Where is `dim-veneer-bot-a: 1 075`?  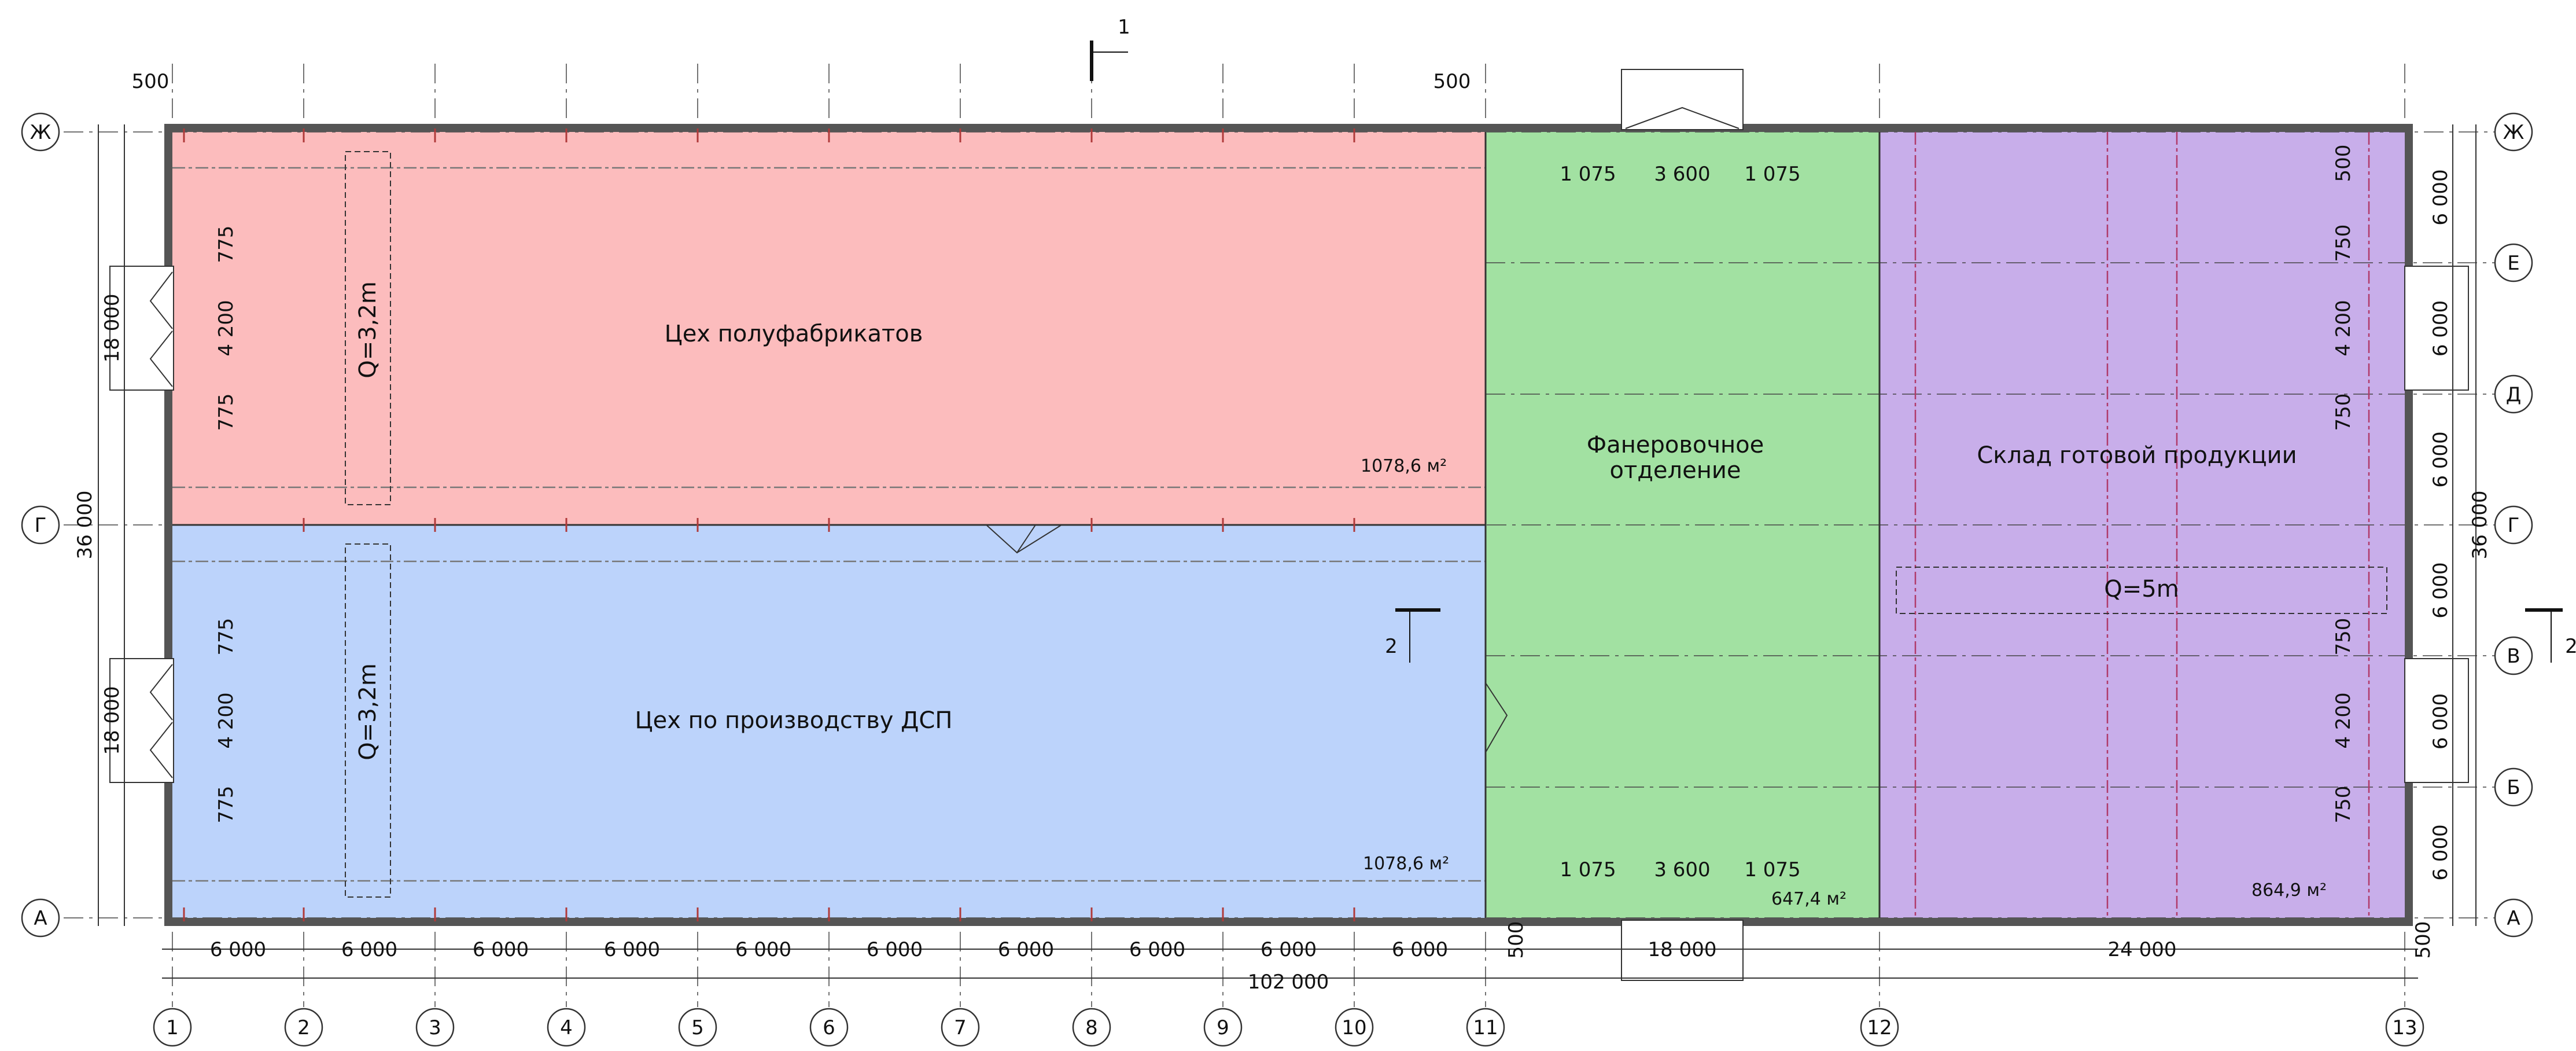
dim-veneer-bot-a: 1 075 is located at coordinates (1588, 869).